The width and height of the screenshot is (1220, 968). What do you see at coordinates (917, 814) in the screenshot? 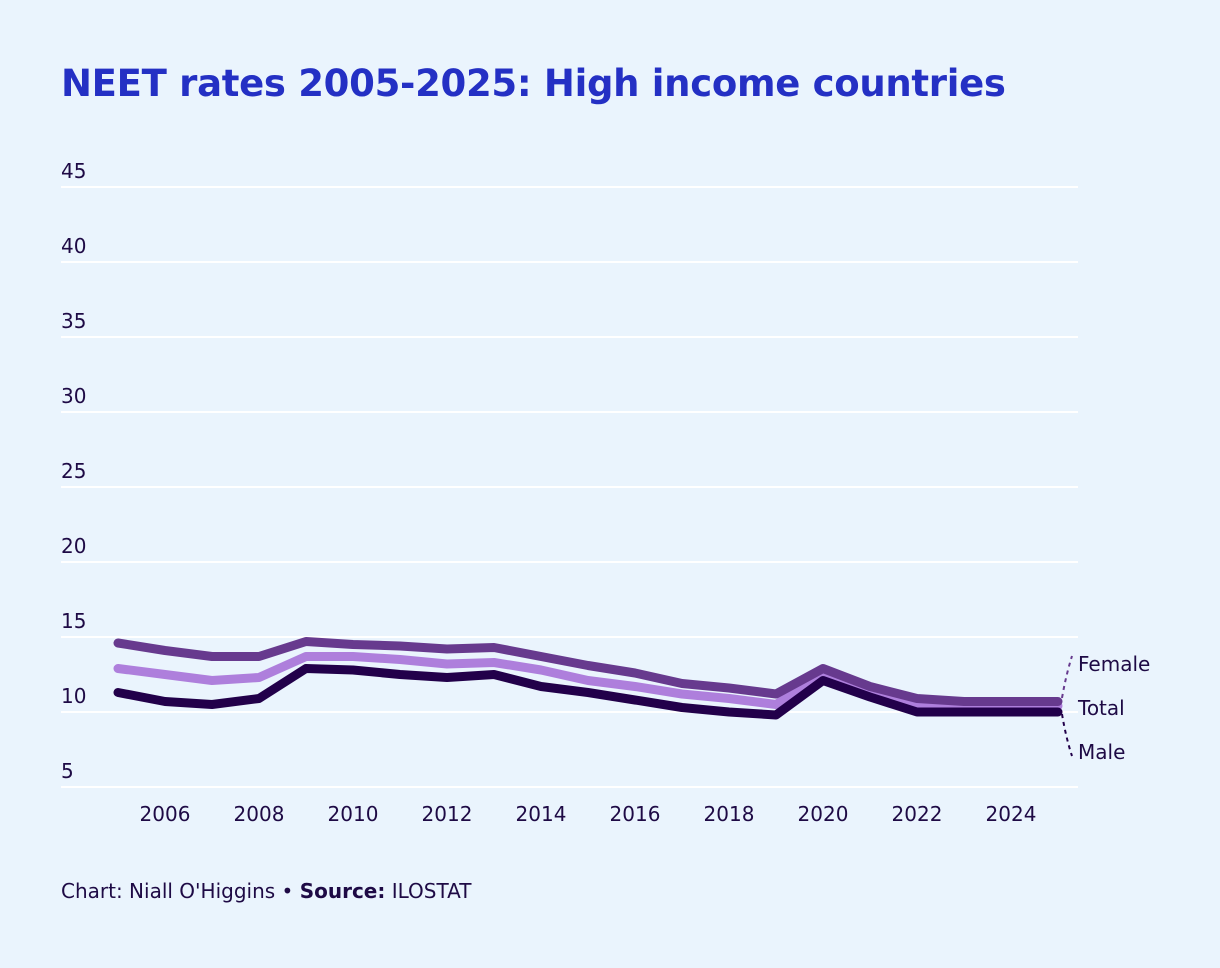
I see `x-tick-label: 2022` at bounding box center [917, 814].